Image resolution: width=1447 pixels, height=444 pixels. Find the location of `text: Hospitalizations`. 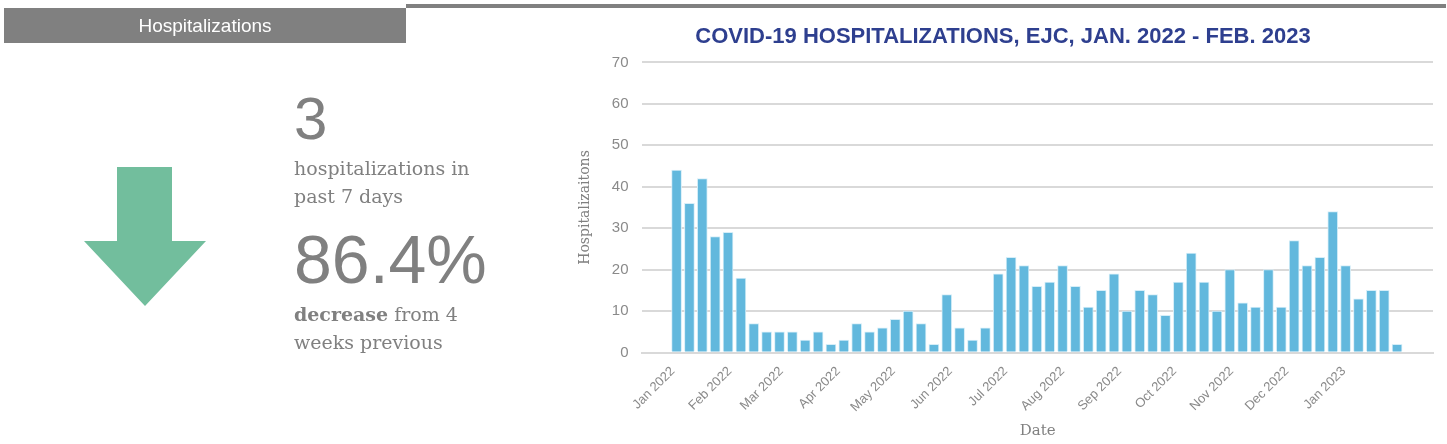

text: Hospitalizations is located at coordinates (205, 25).